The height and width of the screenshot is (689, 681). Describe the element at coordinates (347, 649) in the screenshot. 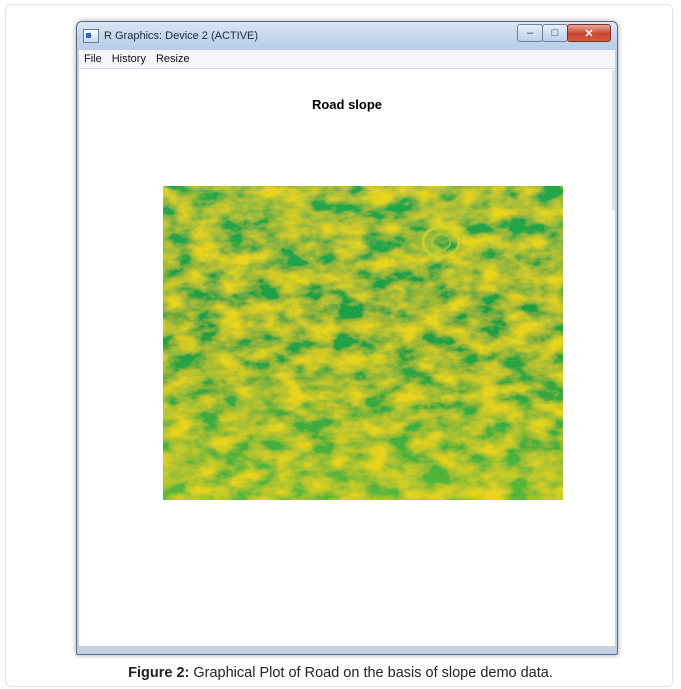

I see `window-bottom-border` at that location.